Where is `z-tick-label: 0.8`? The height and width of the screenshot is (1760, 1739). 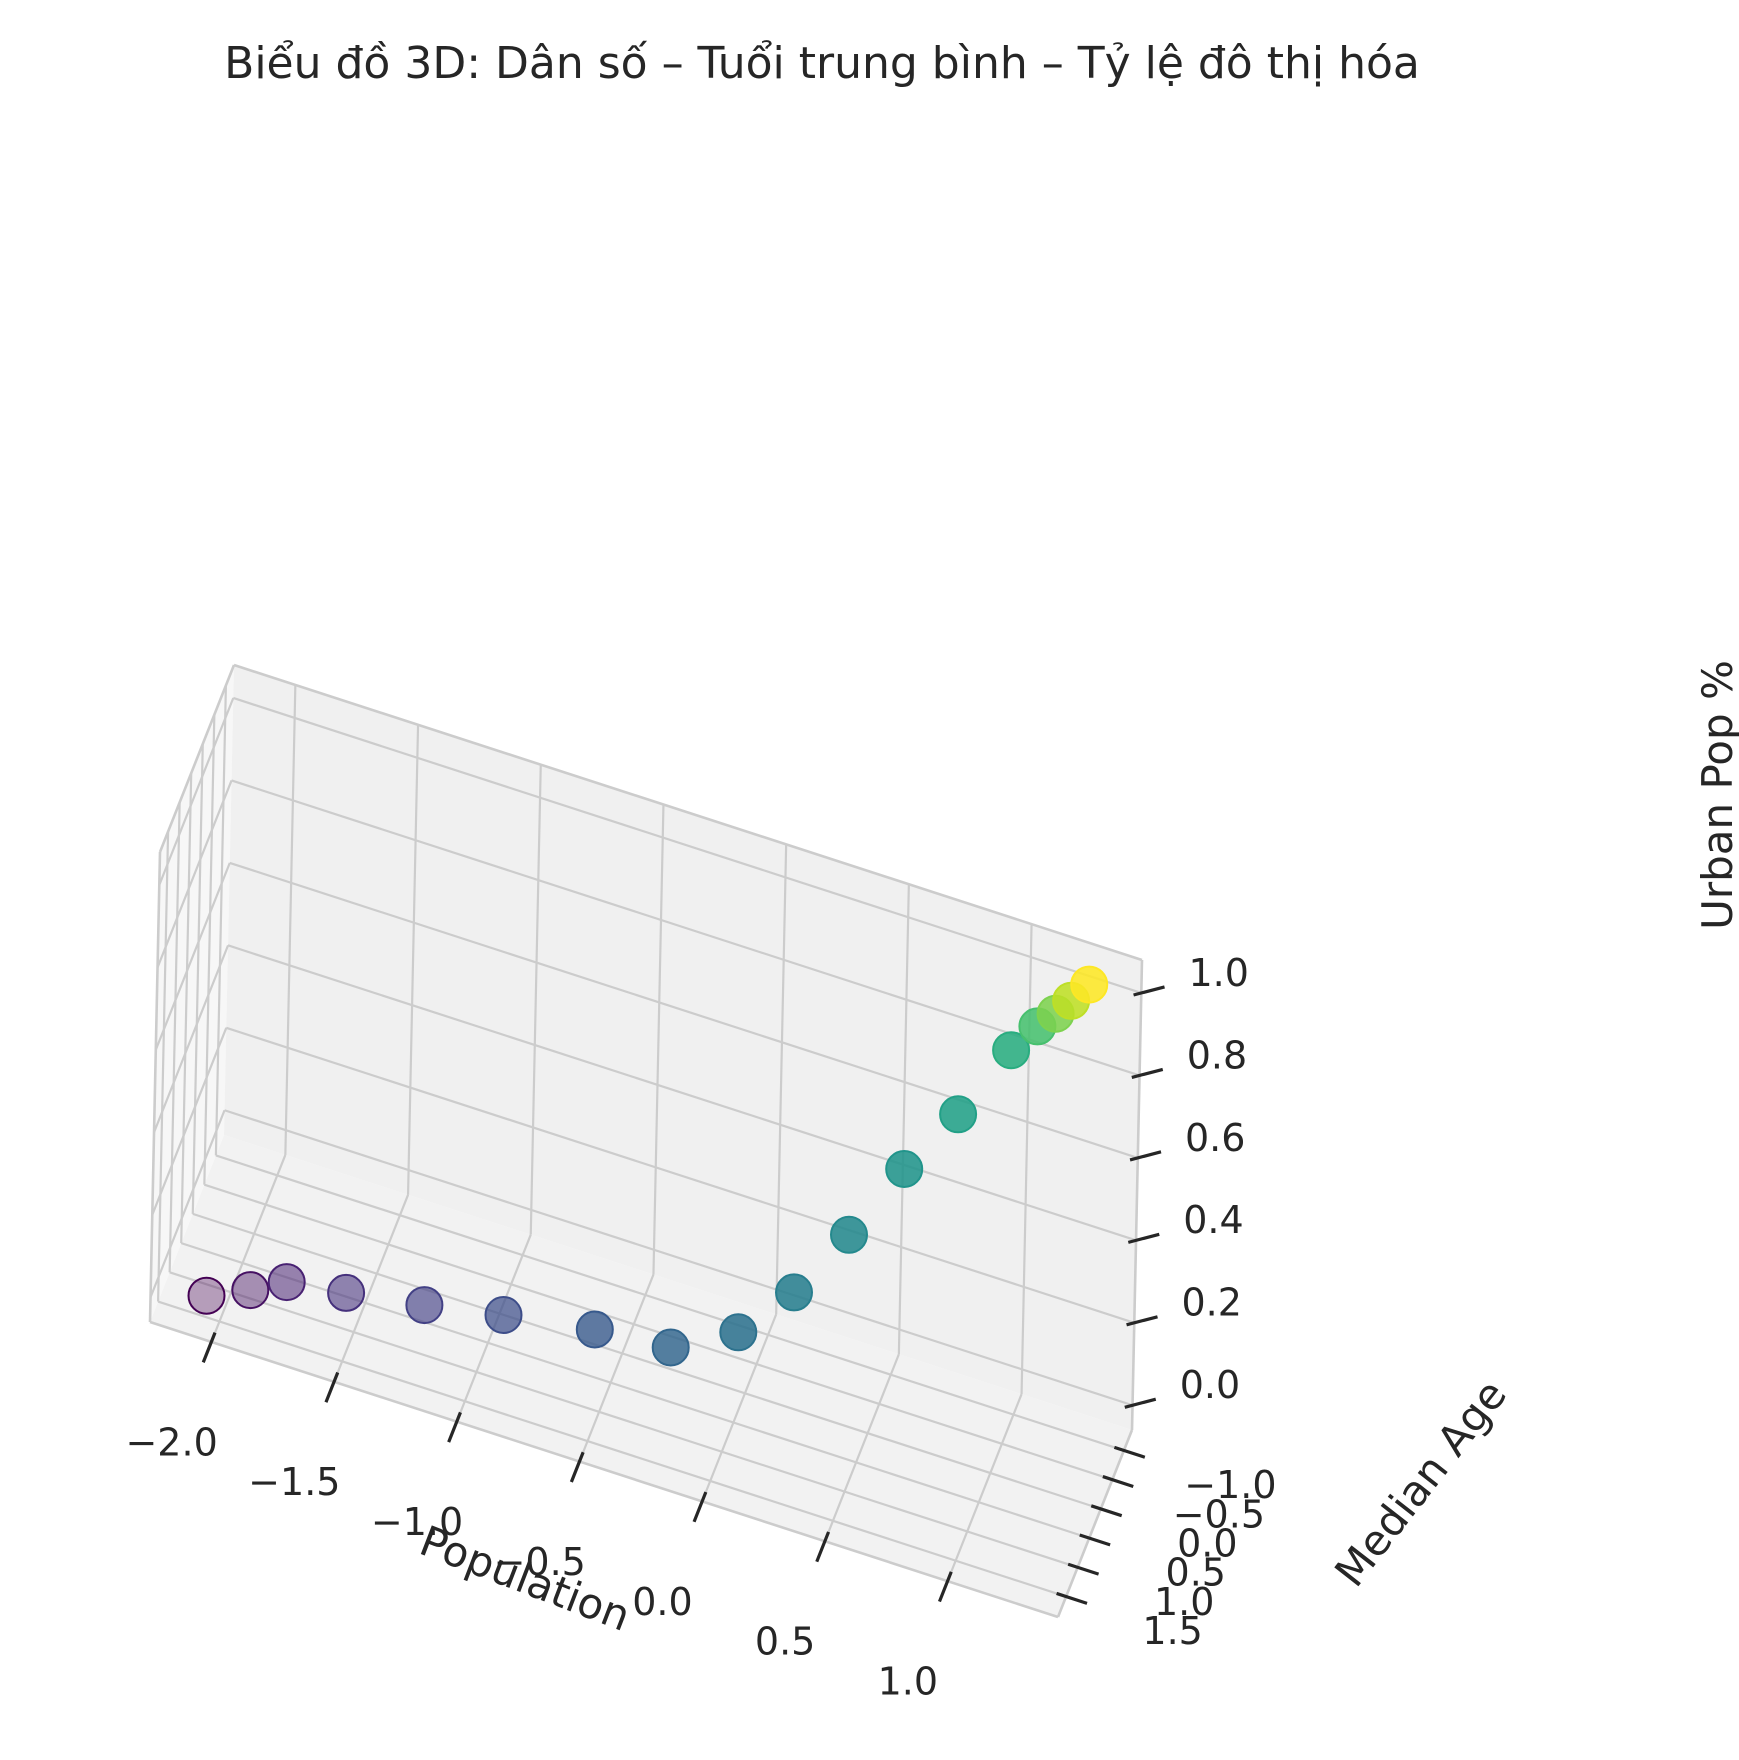 z-tick-label: 0.8 is located at coordinates (1217, 1055).